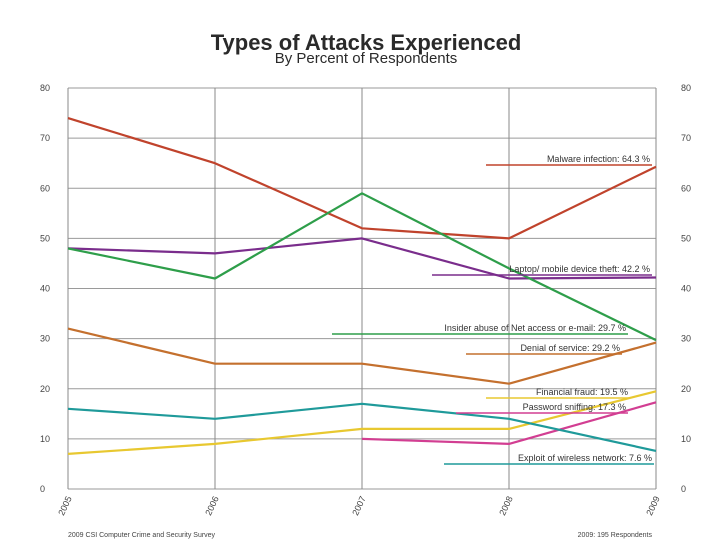  I want to click on series-label: Denial of service: 29.2 %, so click(570, 348).